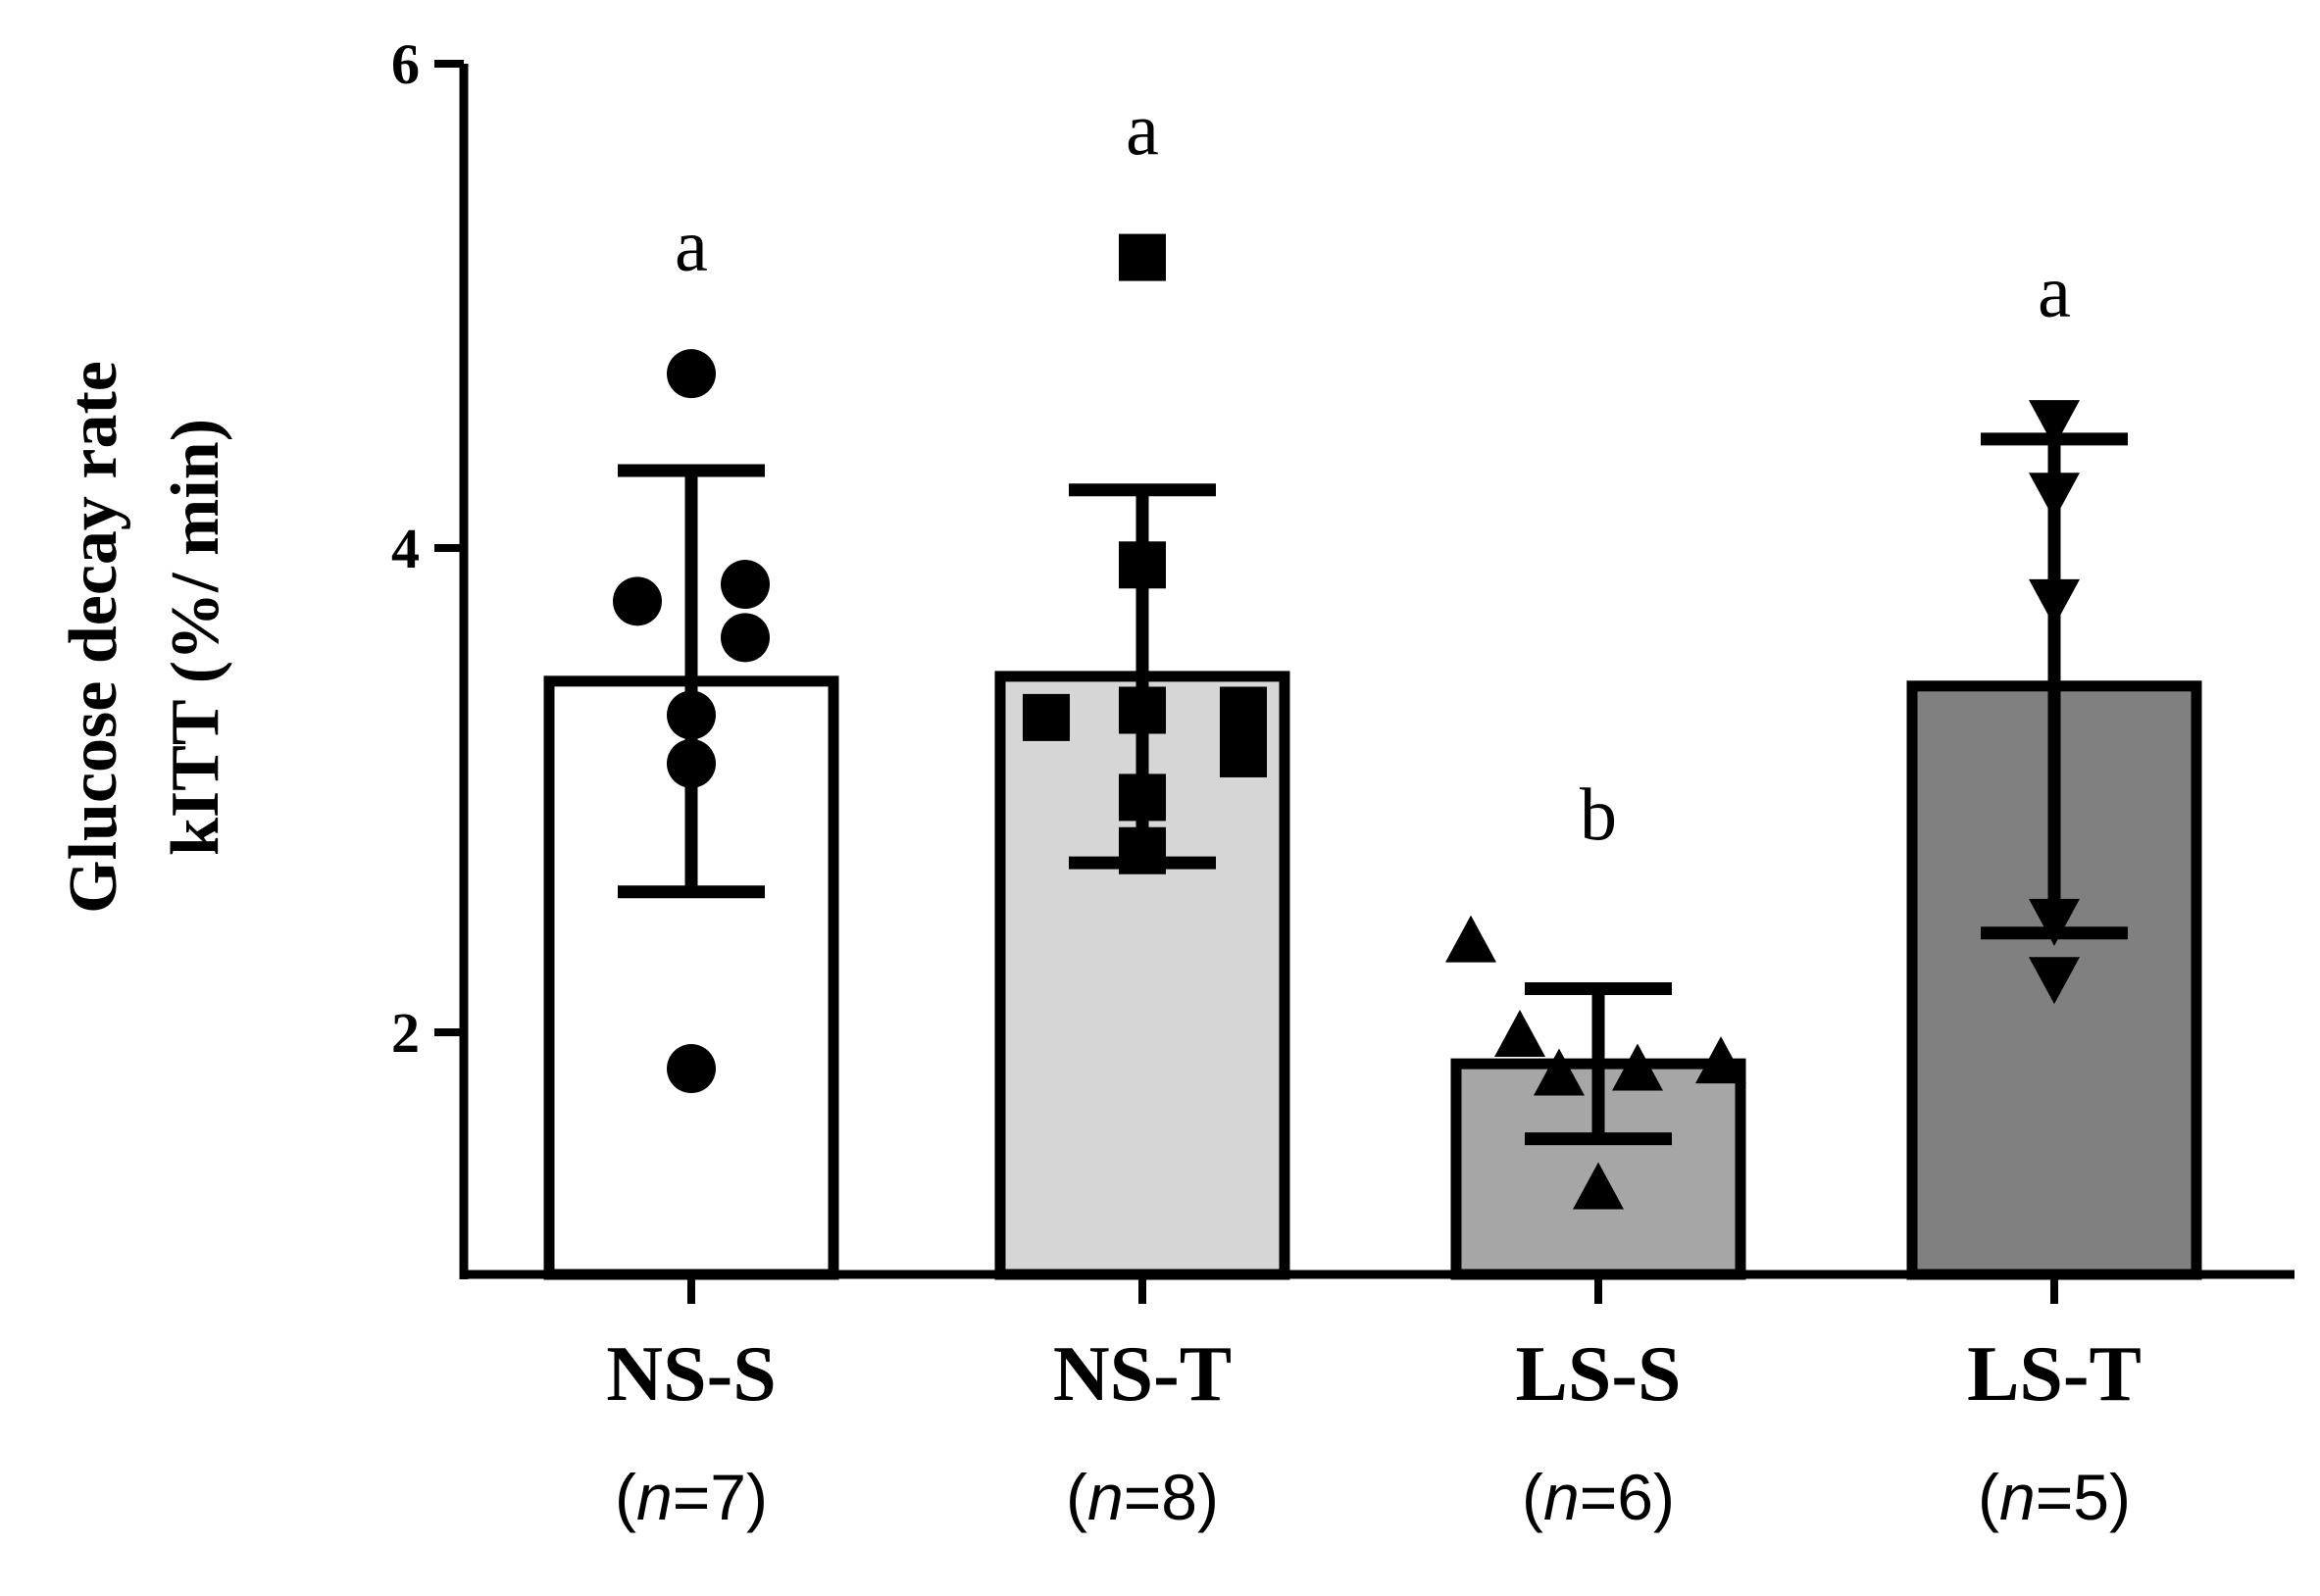  I want to click on significance-letter-ls-s: b, so click(1598, 815).